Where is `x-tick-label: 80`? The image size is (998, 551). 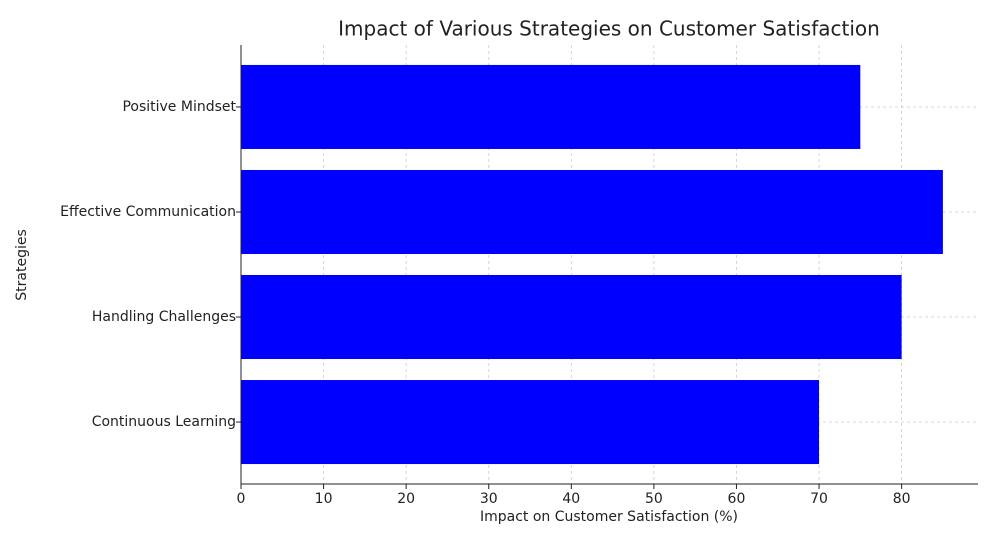
x-tick-label: 80 is located at coordinates (902, 499).